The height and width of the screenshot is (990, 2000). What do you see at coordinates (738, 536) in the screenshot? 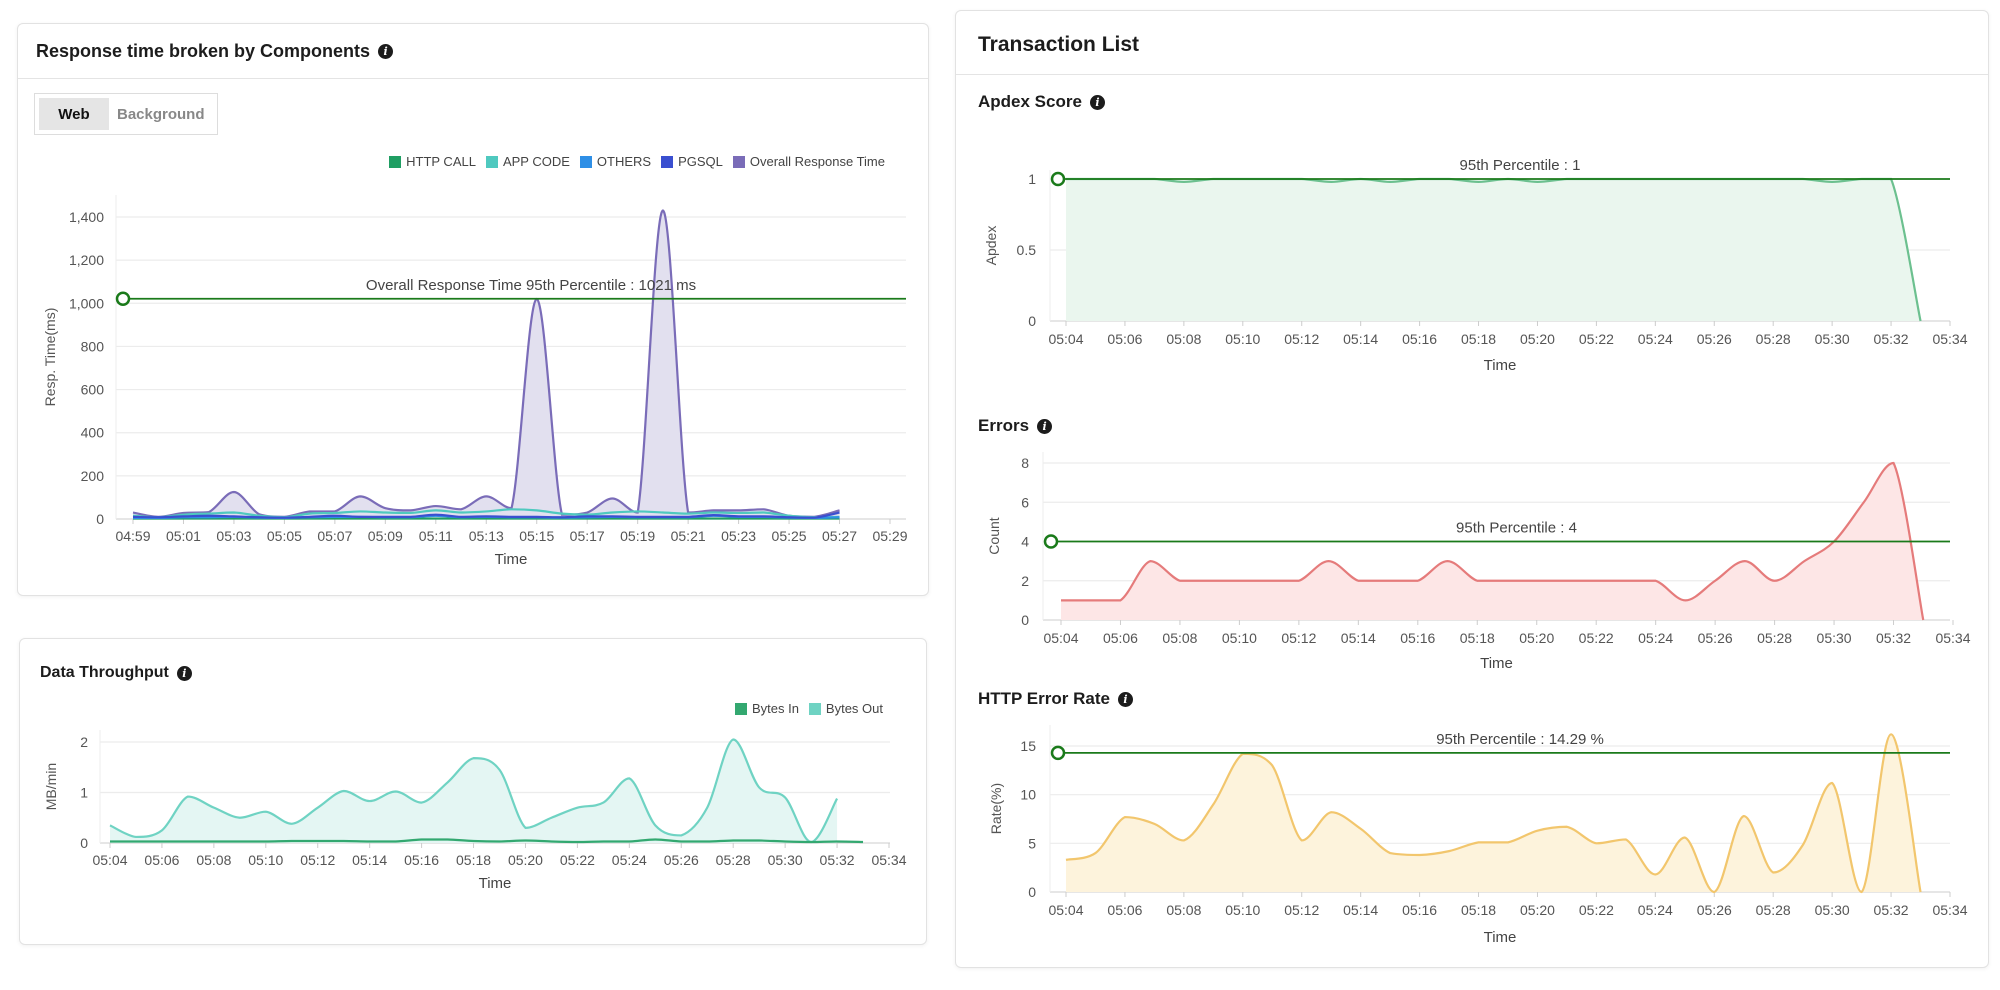
I see `x-tick-label: 05:23` at bounding box center [738, 536].